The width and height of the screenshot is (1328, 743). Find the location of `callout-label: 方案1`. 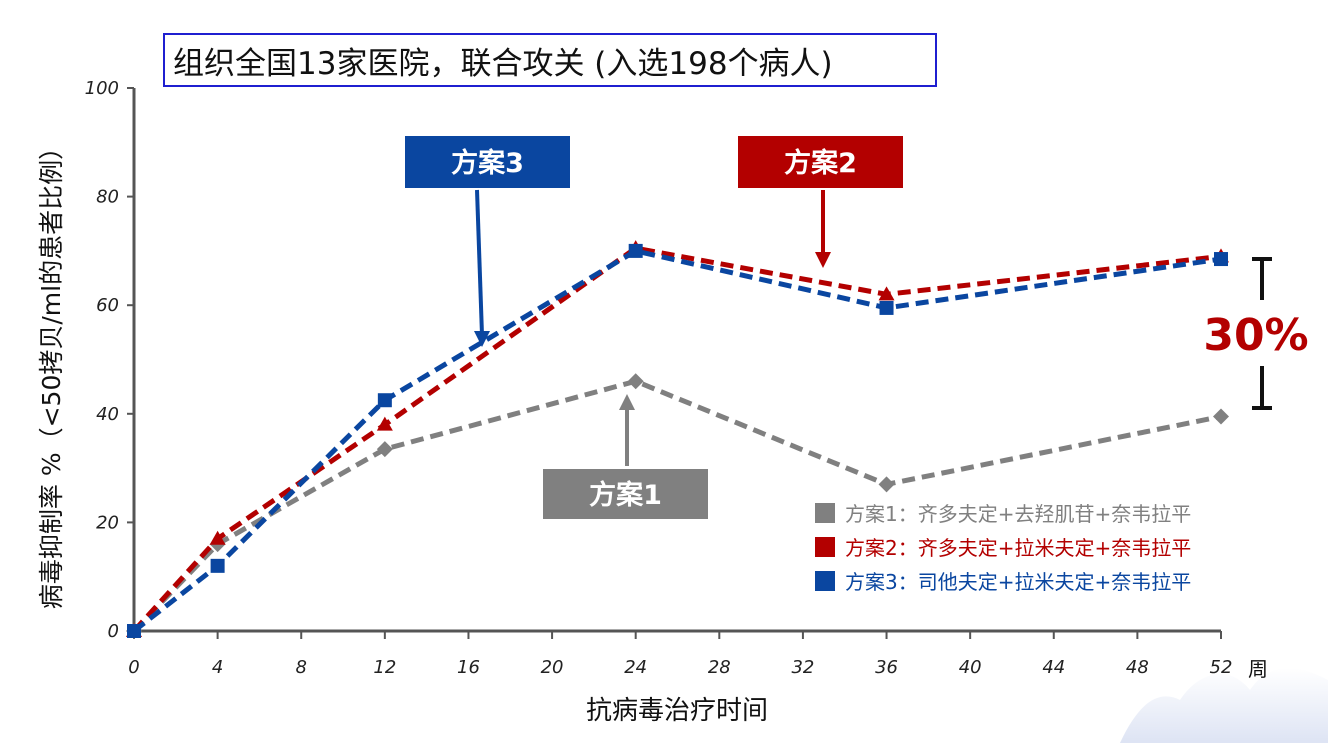

callout-label: 方案1 is located at coordinates (625, 495).